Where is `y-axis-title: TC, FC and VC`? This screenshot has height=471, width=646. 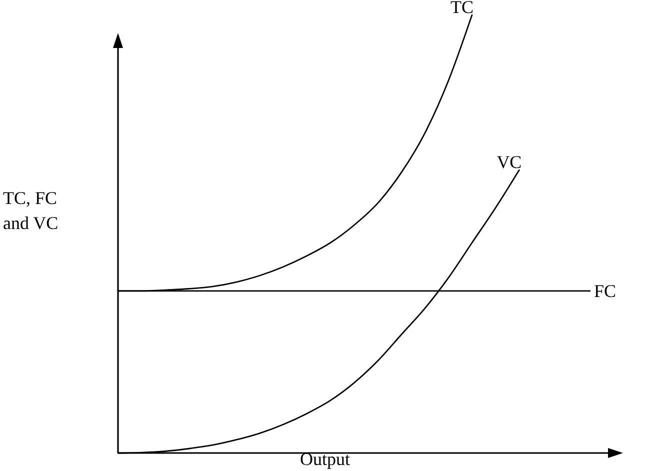 y-axis-title: TC, FC and VC is located at coordinates (30, 210).